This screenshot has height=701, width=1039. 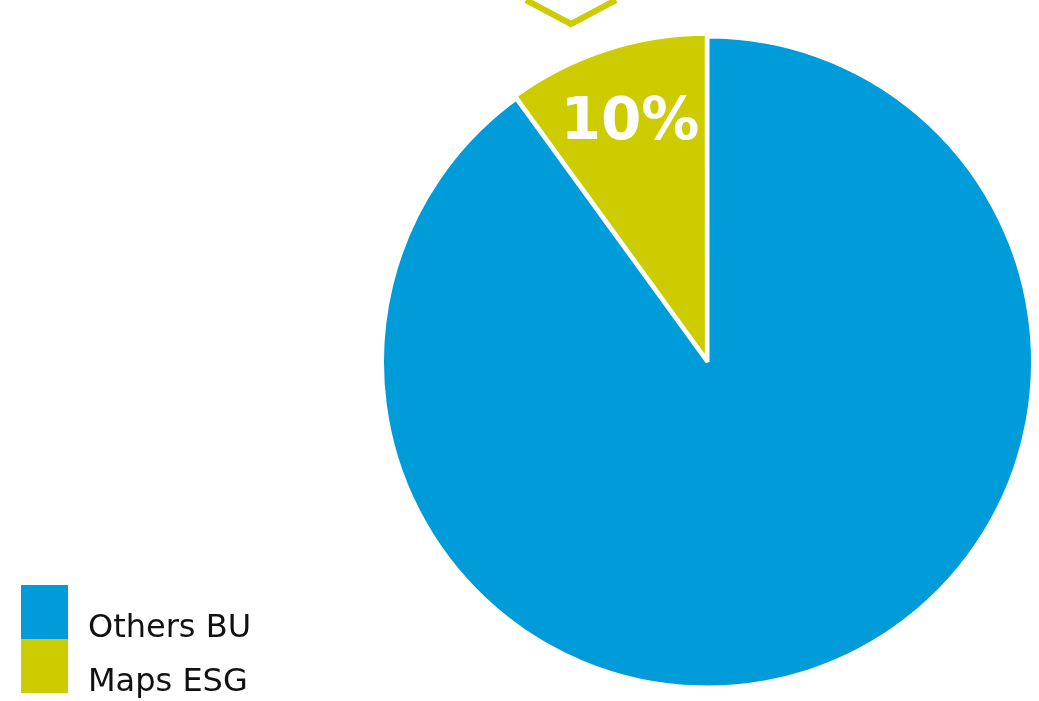 I want to click on legend-label: Maps ESG, so click(x=168, y=680).